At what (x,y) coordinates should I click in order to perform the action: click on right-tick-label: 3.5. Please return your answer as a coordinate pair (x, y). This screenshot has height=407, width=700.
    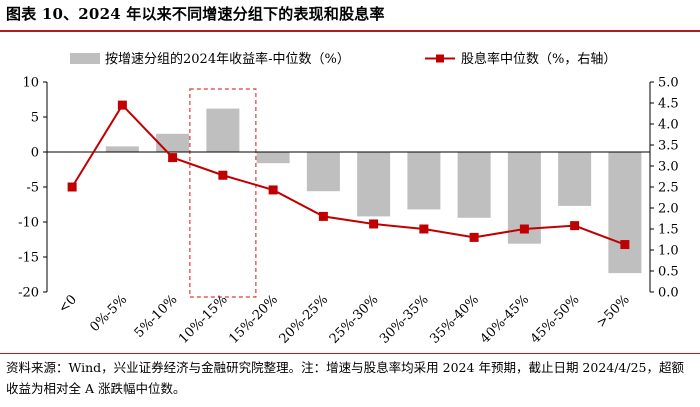
    Looking at the image, I should click on (668, 146).